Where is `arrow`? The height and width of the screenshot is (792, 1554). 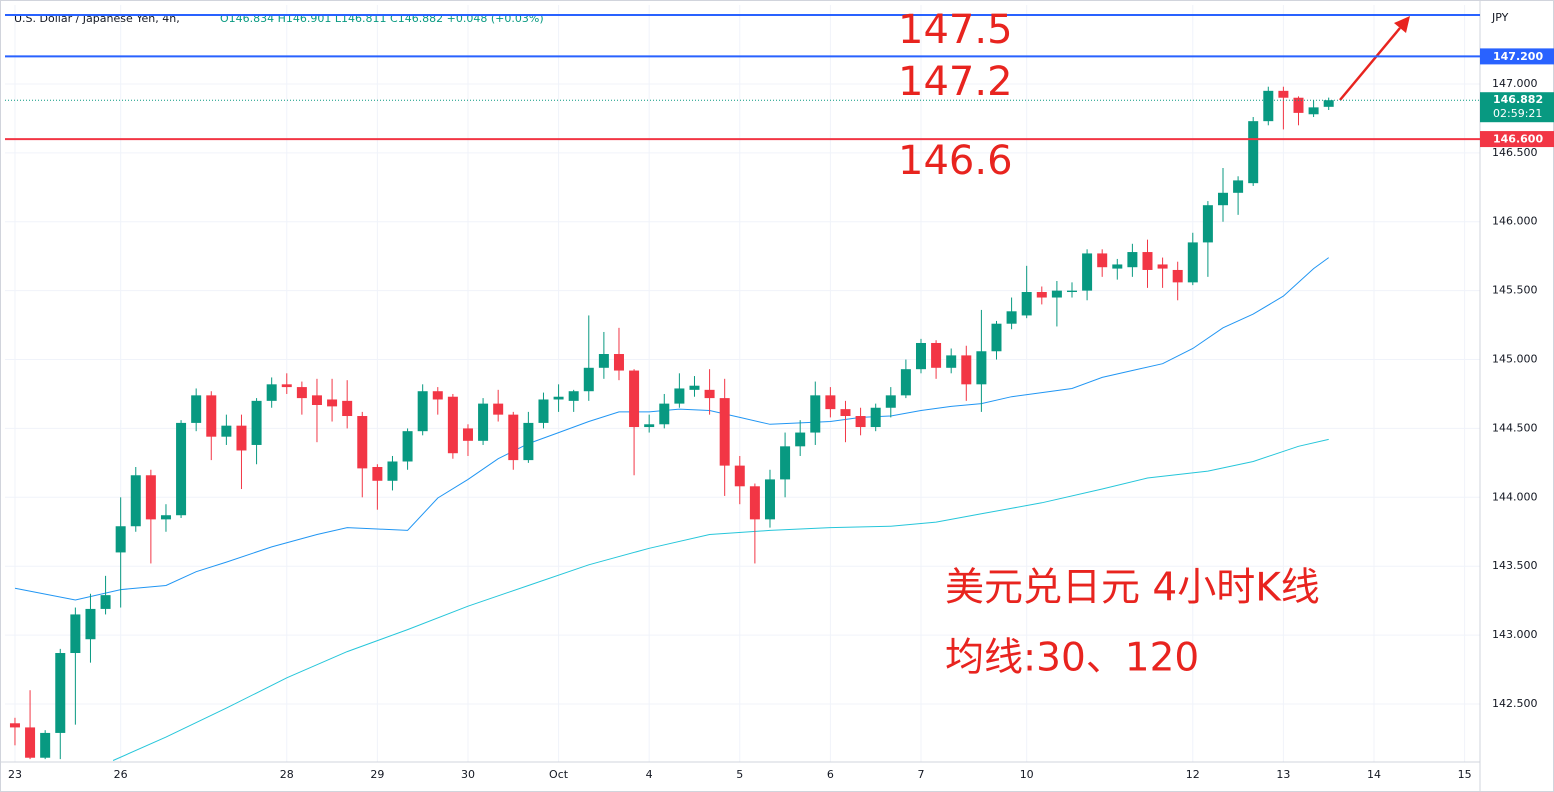
arrow is located at coordinates (1374, 58).